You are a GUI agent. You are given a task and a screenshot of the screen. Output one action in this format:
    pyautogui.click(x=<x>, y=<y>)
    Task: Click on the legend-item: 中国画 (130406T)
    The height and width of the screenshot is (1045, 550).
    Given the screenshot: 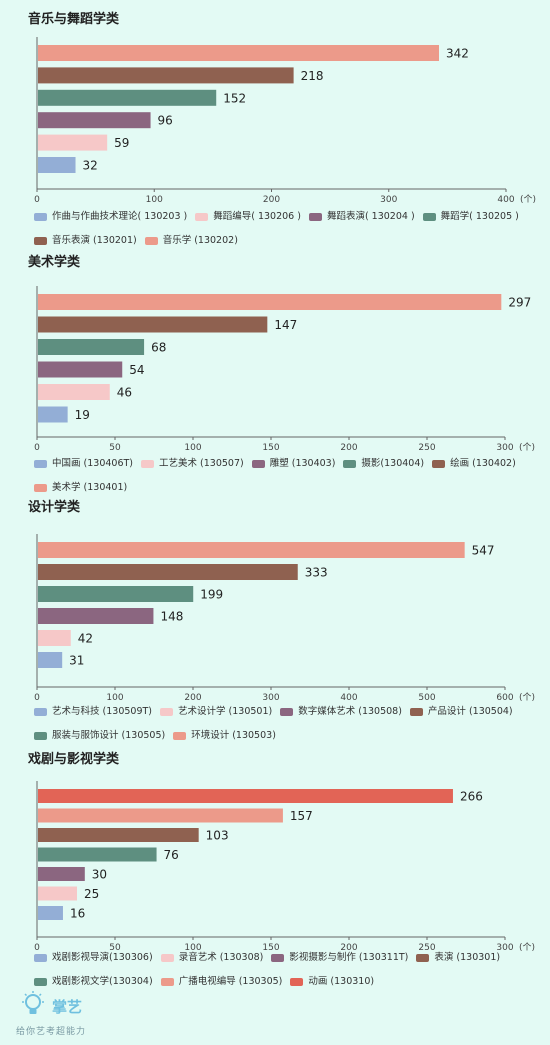 What is the action you would take?
    pyautogui.click(x=83, y=464)
    